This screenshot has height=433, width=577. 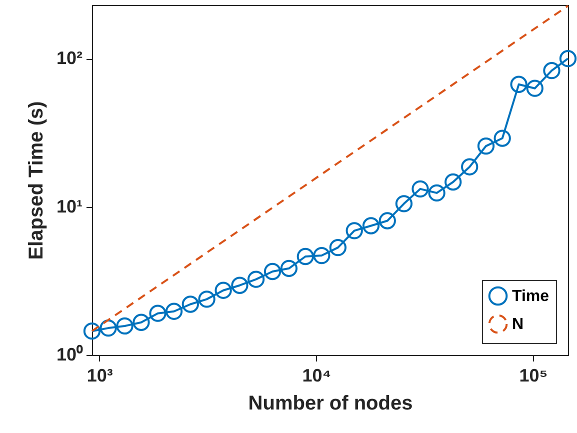 I want to click on legend-label: N, so click(x=518, y=324).